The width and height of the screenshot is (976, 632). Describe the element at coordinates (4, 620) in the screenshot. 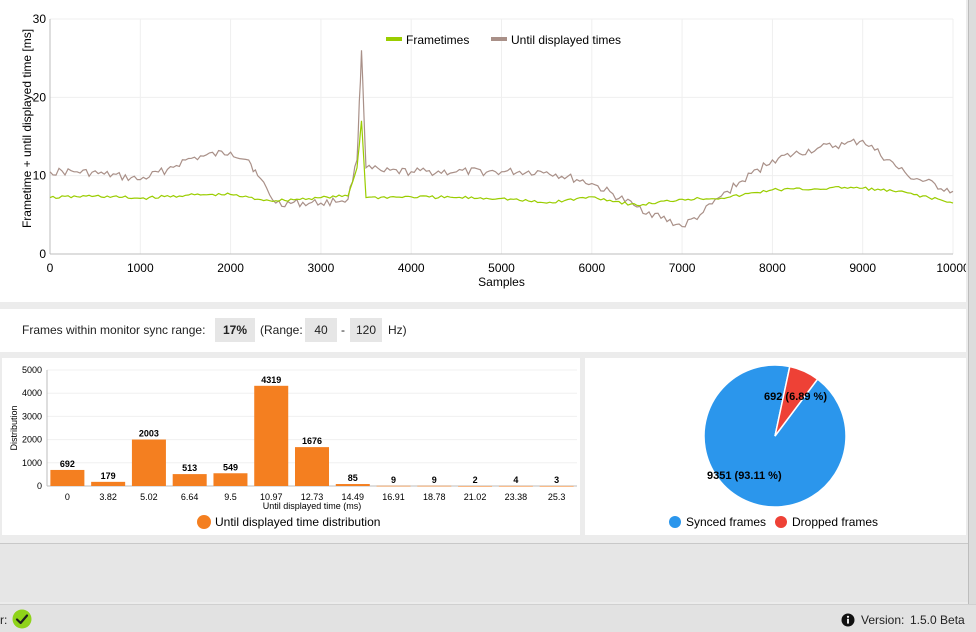

I see `status-left-label: r:` at that location.